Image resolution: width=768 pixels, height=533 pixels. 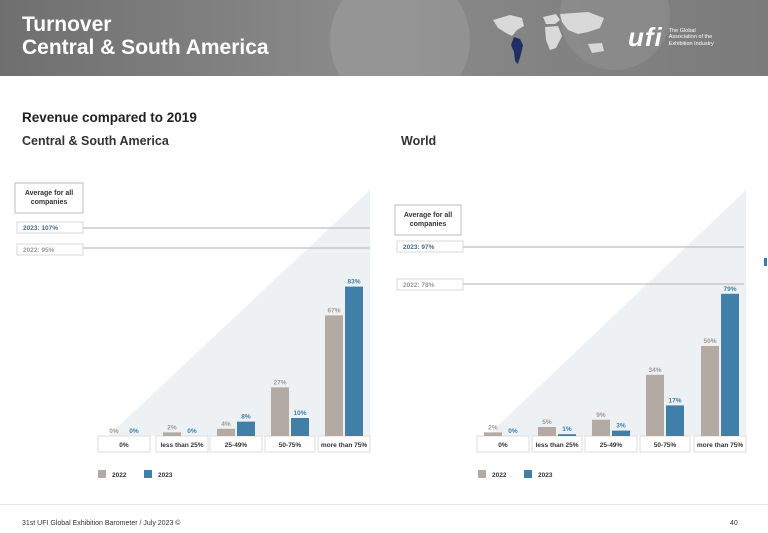 What do you see at coordinates (601, 415) in the screenshot?
I see `data-label: 9%` at bounding box center [601, 415].